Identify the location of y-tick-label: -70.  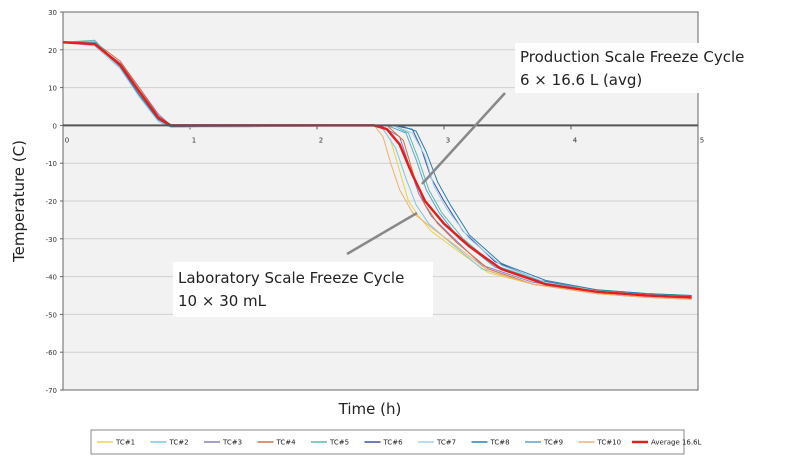
(51, 391).